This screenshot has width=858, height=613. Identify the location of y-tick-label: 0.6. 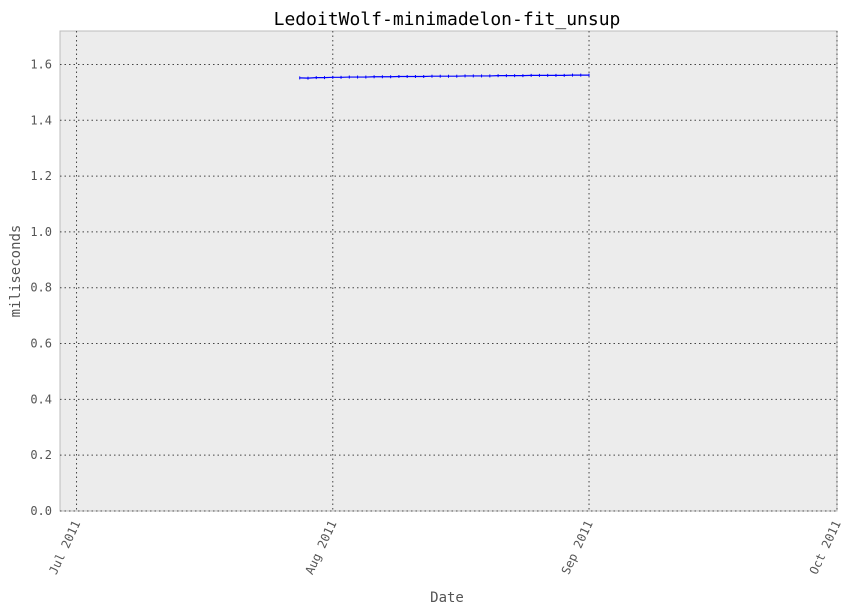
(41, 344).